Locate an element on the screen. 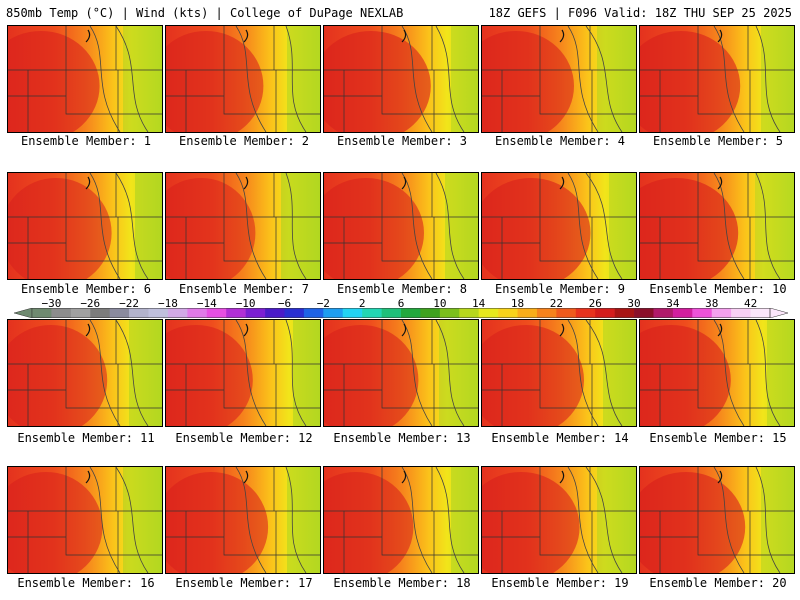 This screenshot has width=800, height=600. ensemble-member-label: Ensemble Member: 2 is located at coordinates (244, 141).